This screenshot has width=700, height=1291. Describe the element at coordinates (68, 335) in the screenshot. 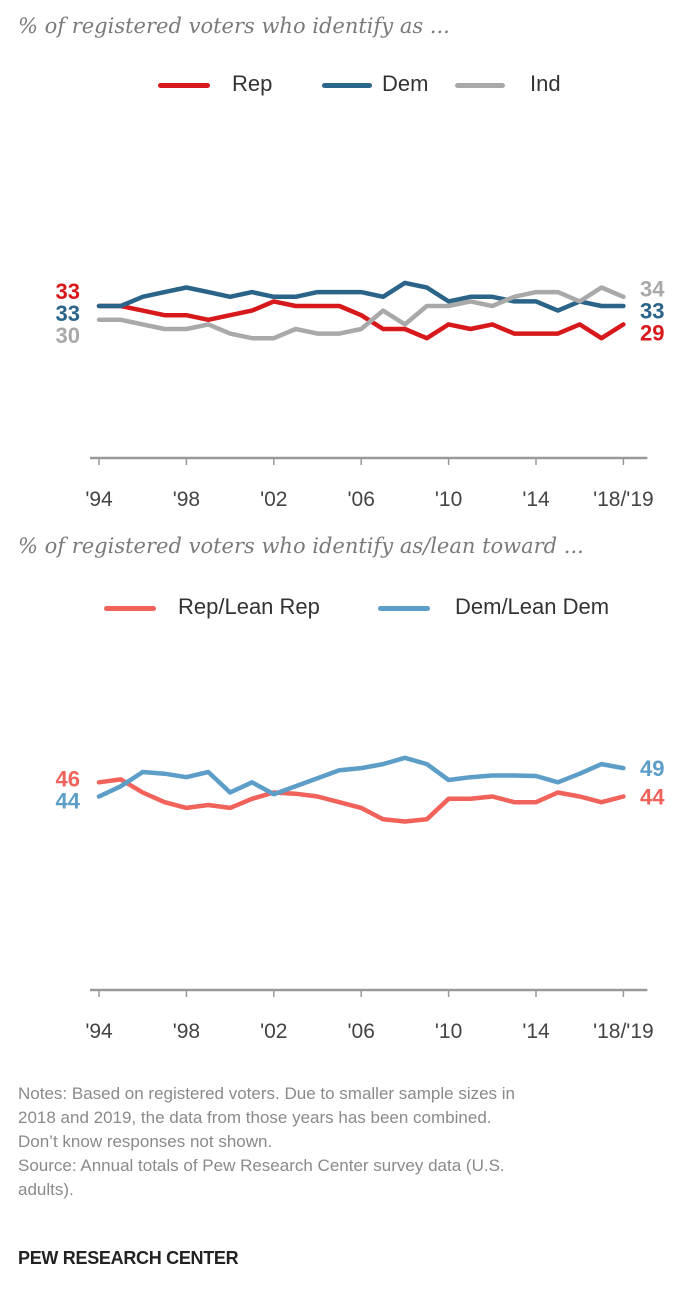

I see `start-value-label: 30` at that location.